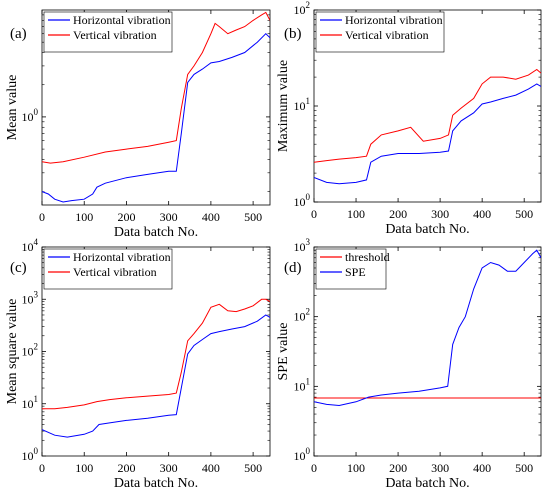 This screenshot has width=550, height=502. What do you see at coordinates (12, 352) in the screenshot?
I see `y-axis-label: Mean square value` at bounding box center [12, 352].